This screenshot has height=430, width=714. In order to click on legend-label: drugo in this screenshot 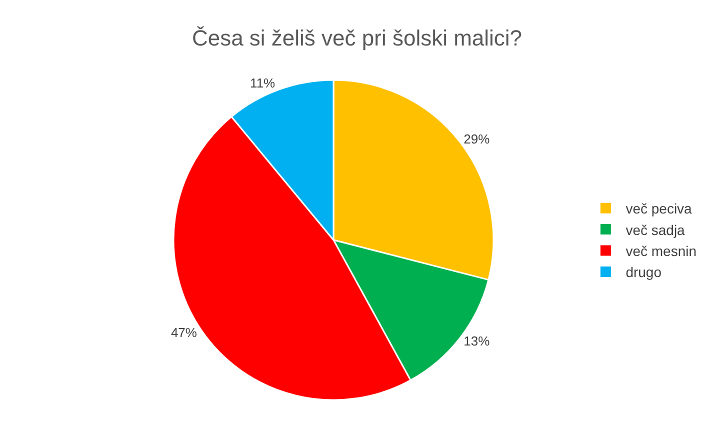, I will do `click(644, 272)`.